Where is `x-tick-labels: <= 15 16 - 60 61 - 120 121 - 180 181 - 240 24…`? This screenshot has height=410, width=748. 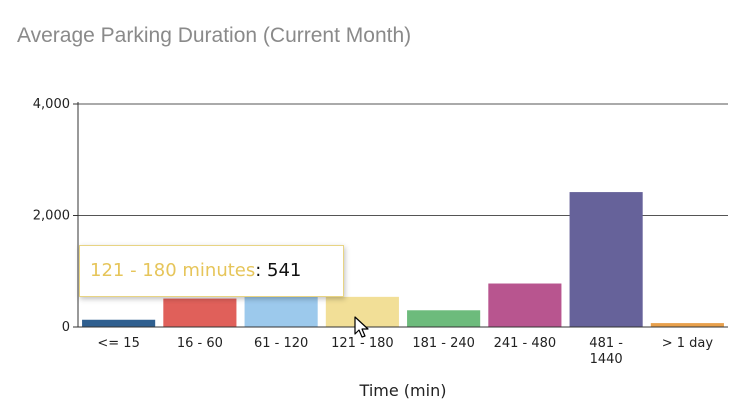
x-tick-labels: <= 15 16 - 60 61 - 120 121 - 180 181 - 240 24… is located at coordinates (405, 351).